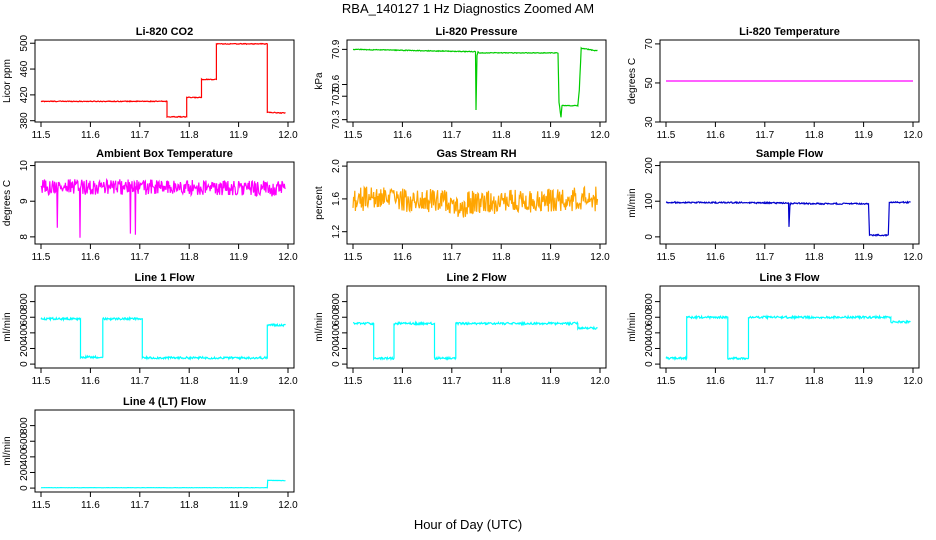  Describe the element at coordinates (336, 96) in the screenshot. I see `y-tick-label: 70.5` at that location.